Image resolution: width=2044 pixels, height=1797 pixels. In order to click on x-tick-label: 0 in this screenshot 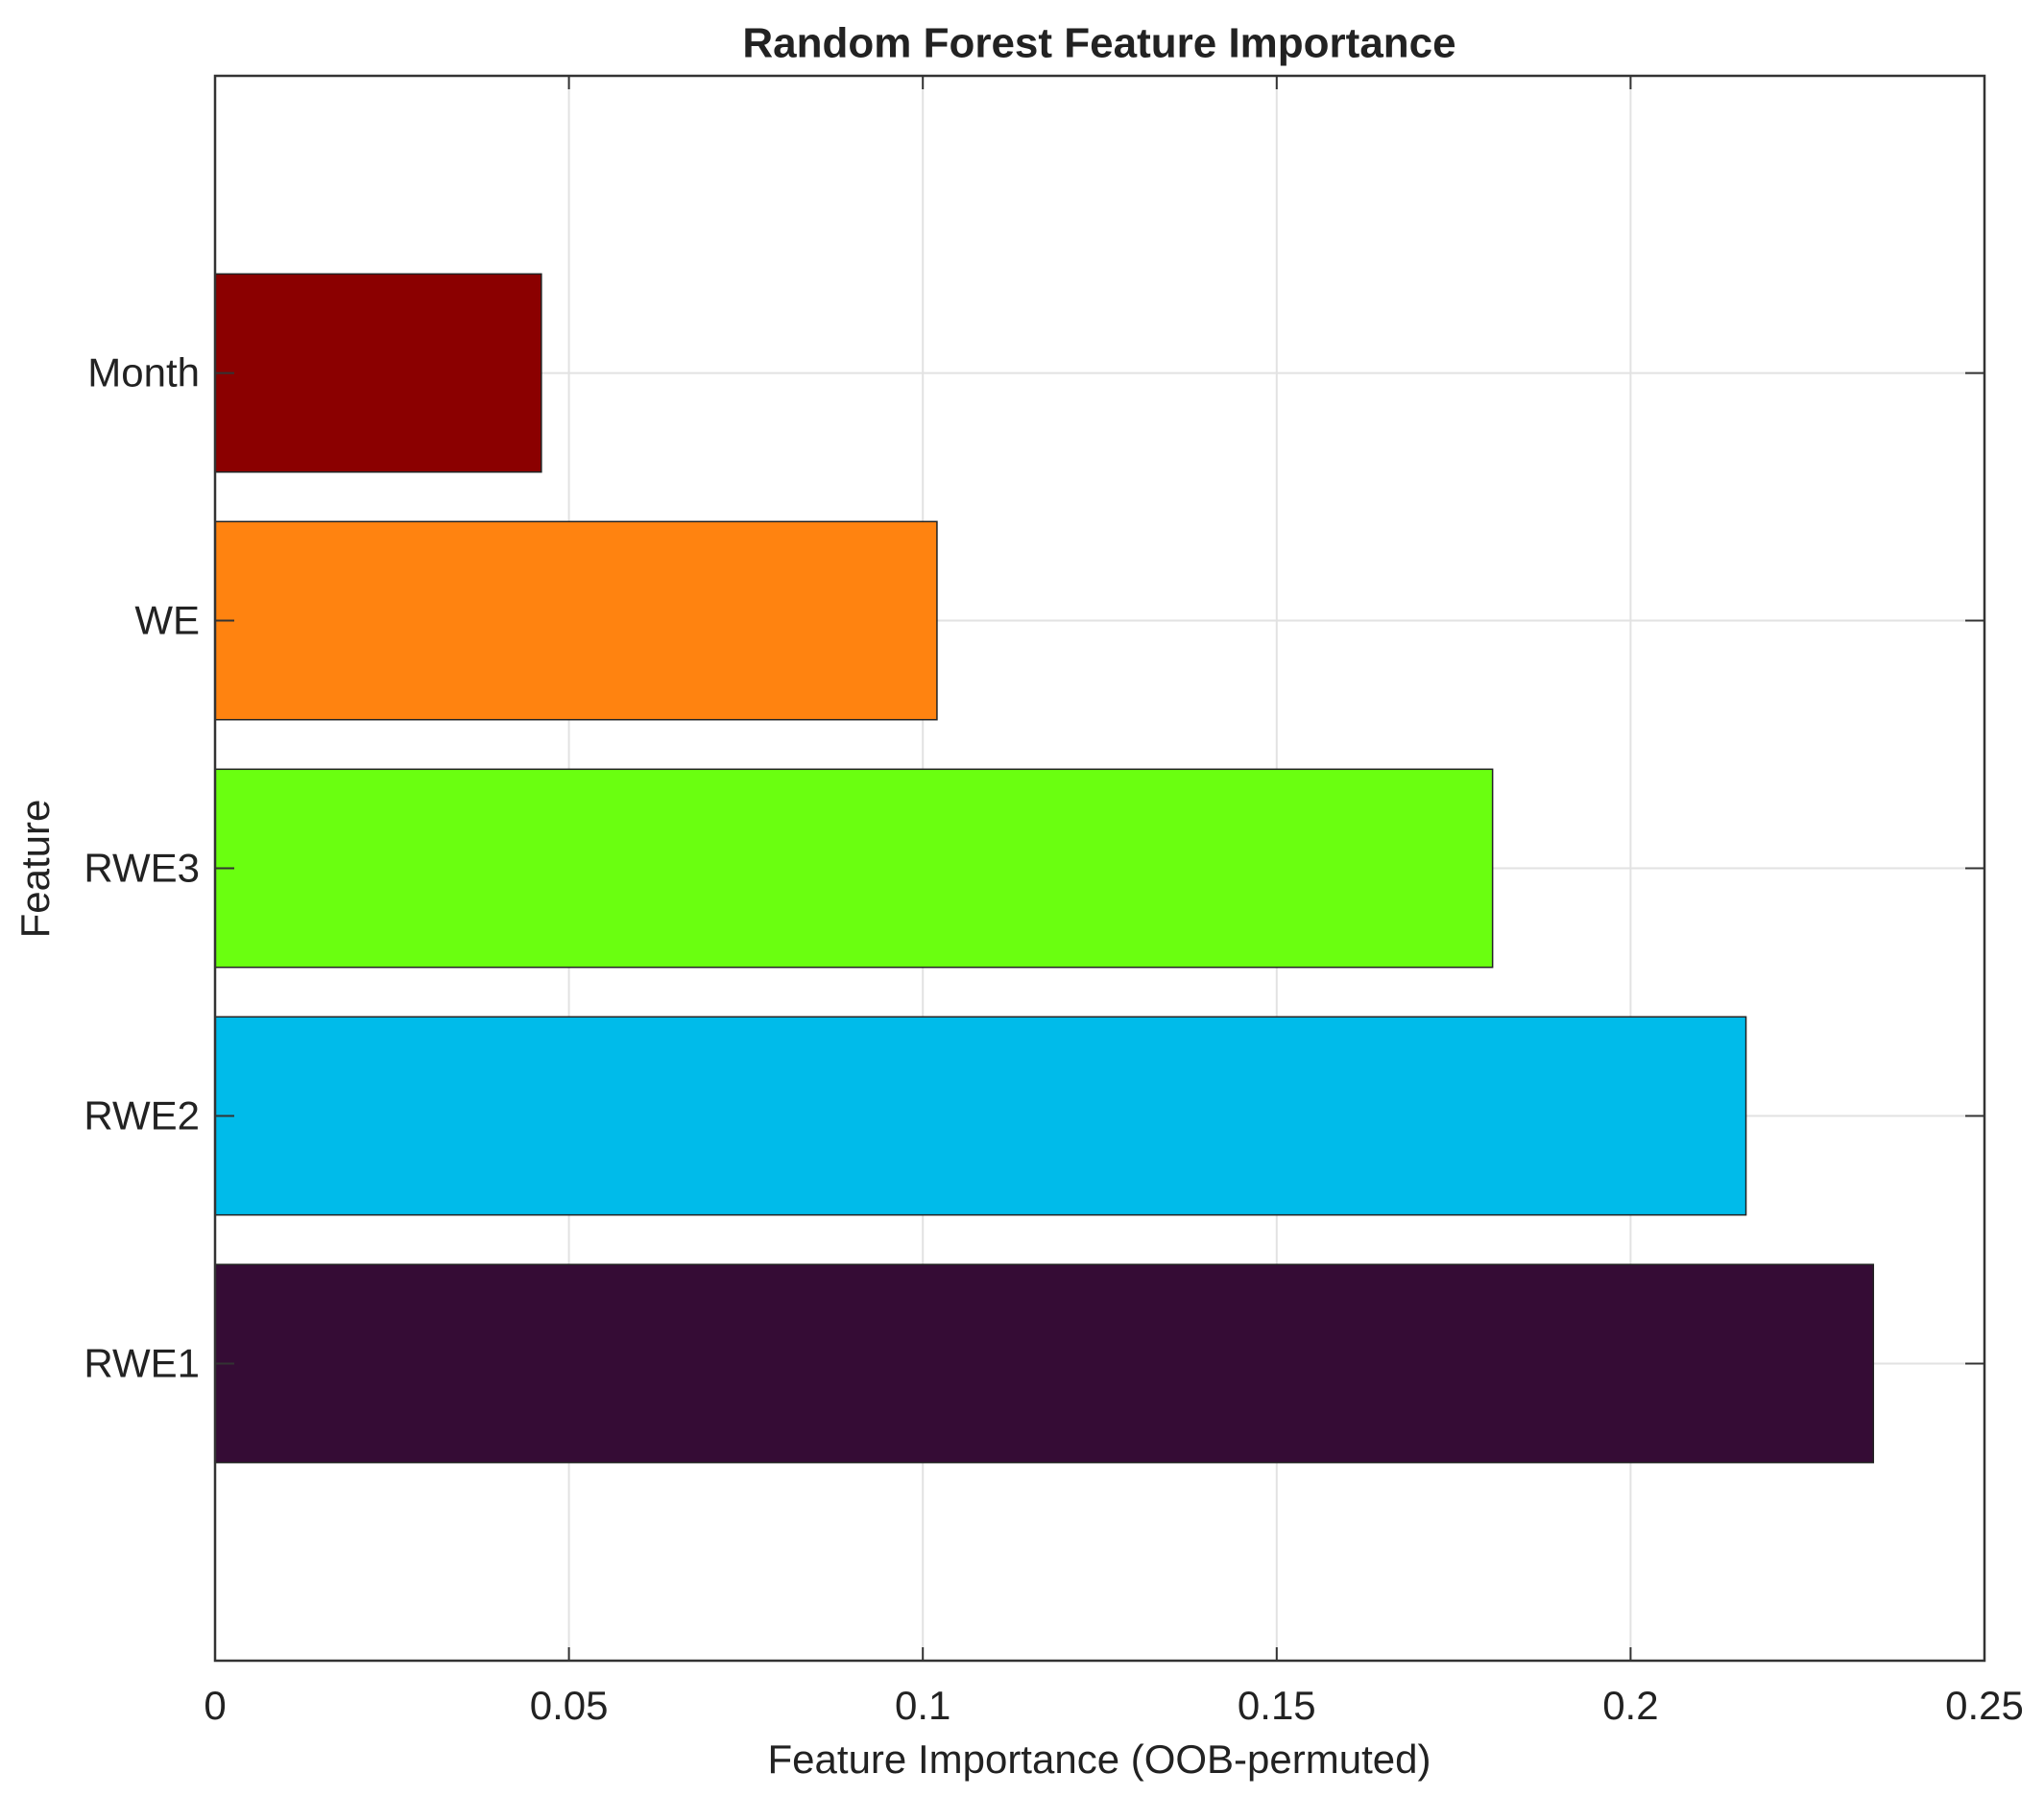, I will do `click(215, 1706)`.